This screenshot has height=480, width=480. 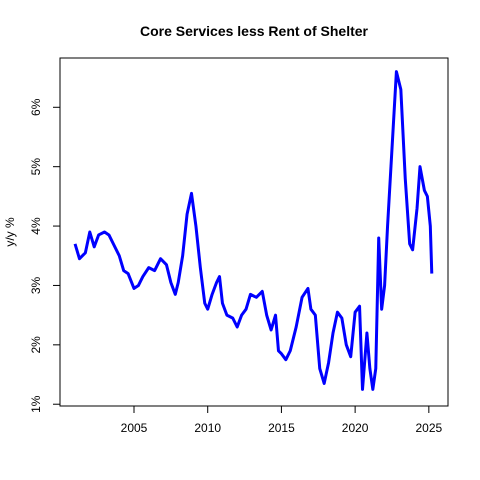 What do you see at coordinates (36, 285) in the screenshot?
I see `y-tick-label: 3%` at bounding box center [36, 285].